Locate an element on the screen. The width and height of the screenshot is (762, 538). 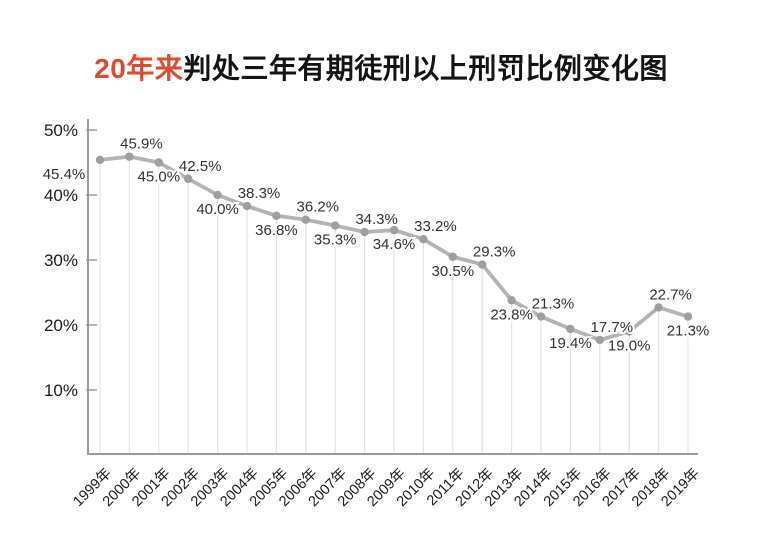
data-label: 42.5% is located at coordinates (200, 166).